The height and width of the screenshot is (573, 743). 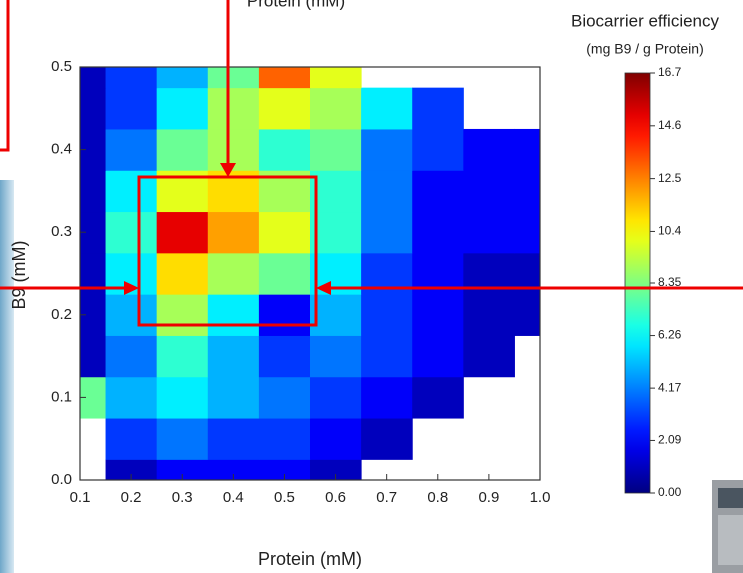 What do you see at coordinates (296, 5) in the screenshot?
I see `top-label: Protein (mM)` at bounding box center [296, 5].